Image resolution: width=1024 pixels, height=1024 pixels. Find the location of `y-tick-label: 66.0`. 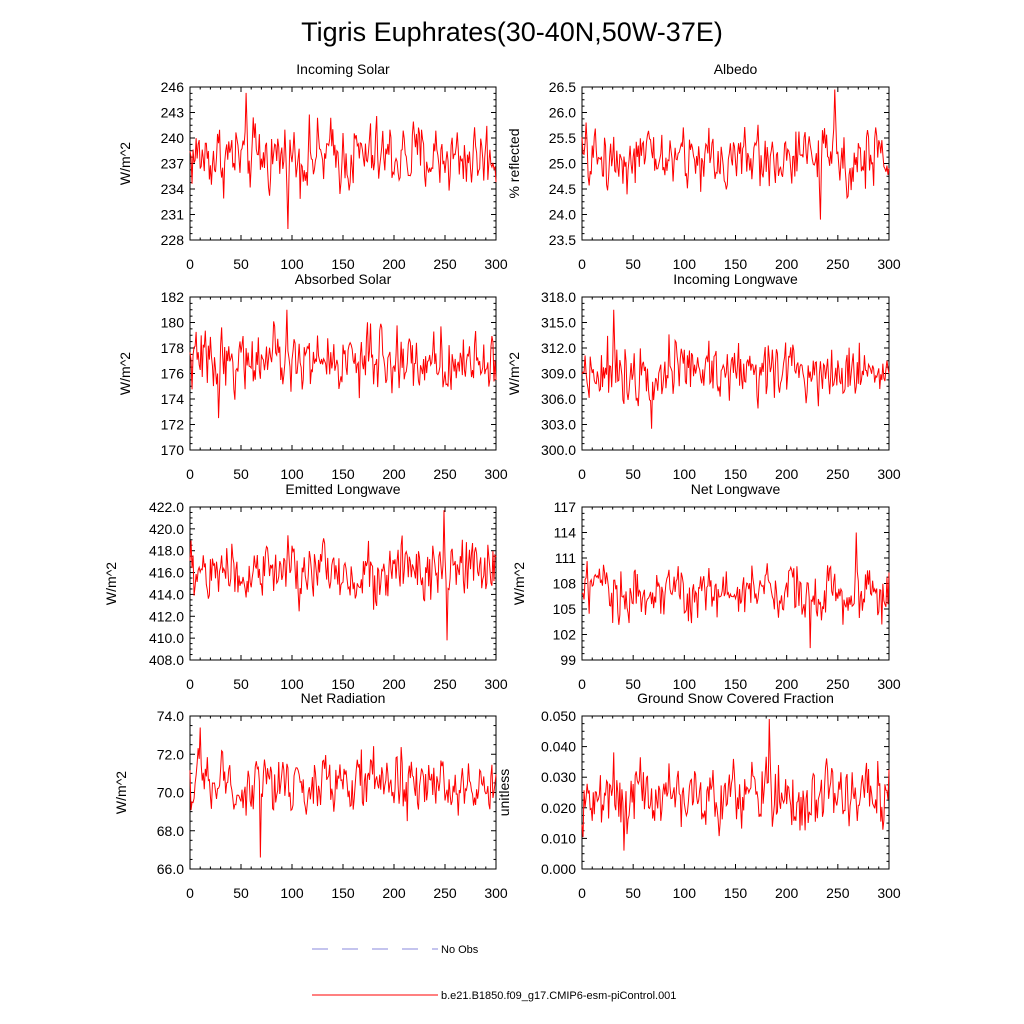

y-tick-label: 66.0 is located at coordinates (170, 869).